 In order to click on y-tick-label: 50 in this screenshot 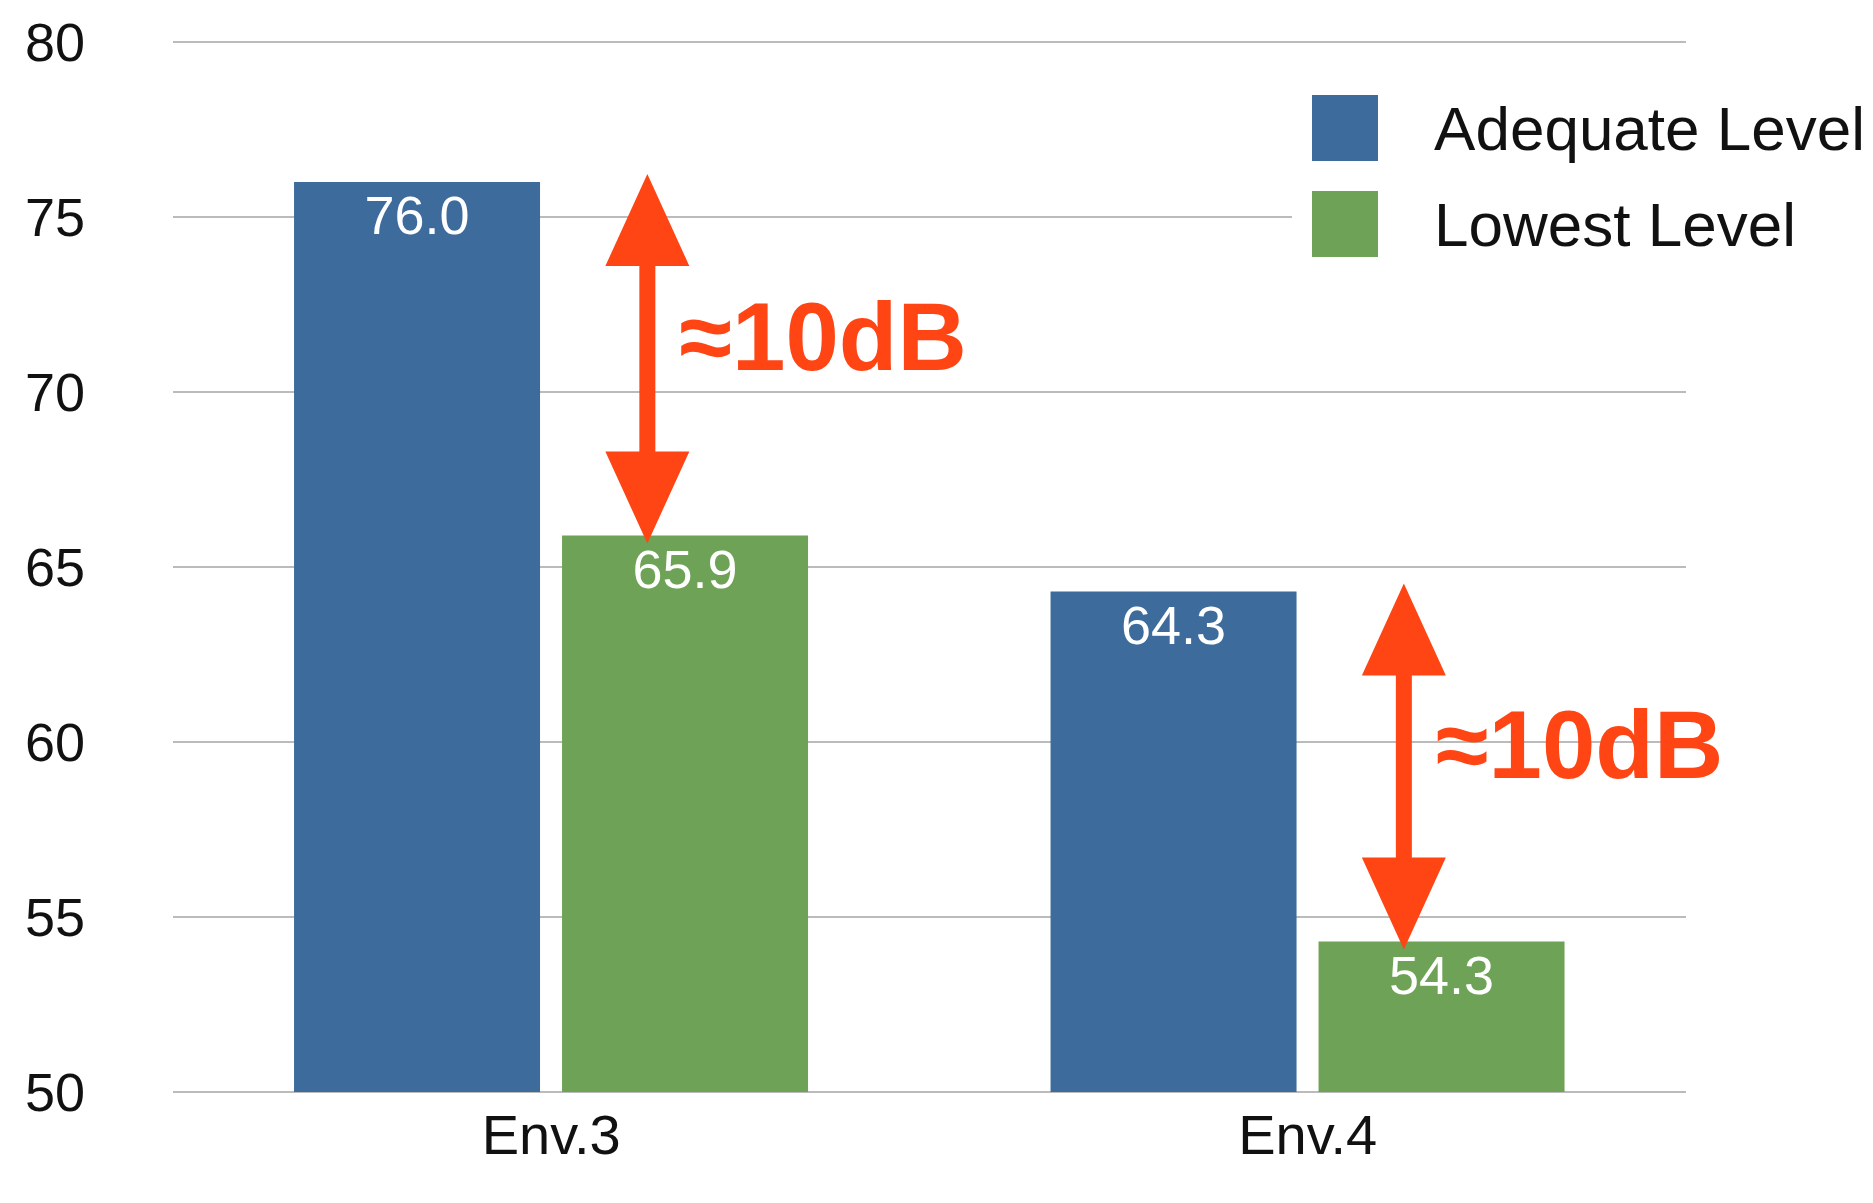, I will do `click(55, 1092)`.